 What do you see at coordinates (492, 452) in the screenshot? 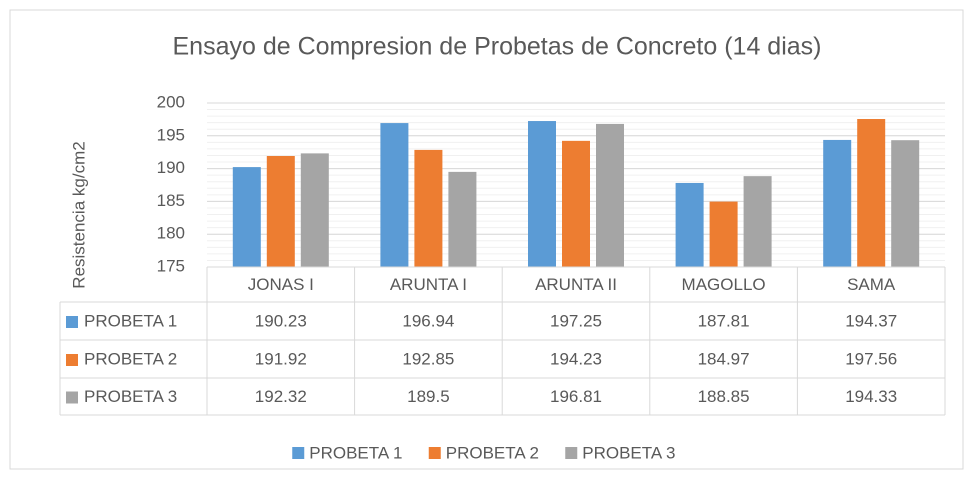
I see `legend-label: PROBETA 2` at bounding box center [492, 452].